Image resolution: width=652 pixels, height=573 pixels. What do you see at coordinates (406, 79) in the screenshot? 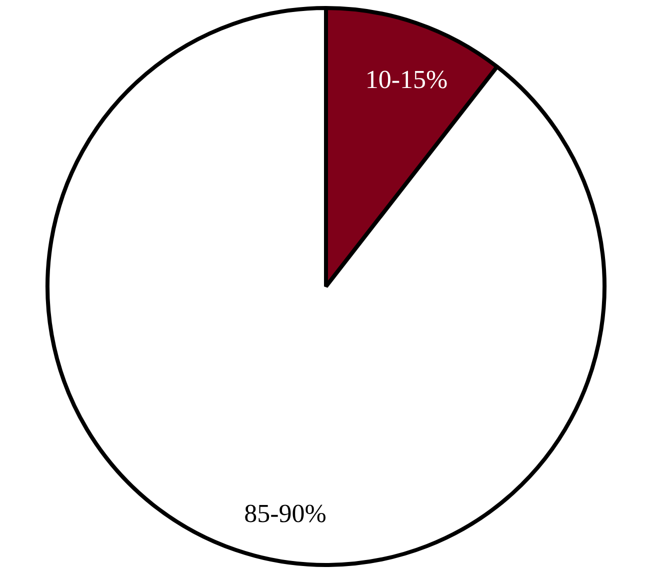
I see `data-label: 10-15%` at bounding box center [406, 79].